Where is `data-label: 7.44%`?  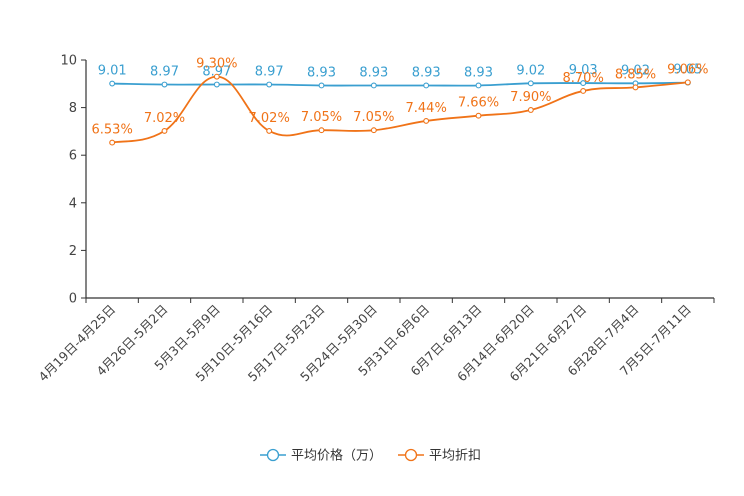 data-label: 7.44% is located at coordinates (426, 108).